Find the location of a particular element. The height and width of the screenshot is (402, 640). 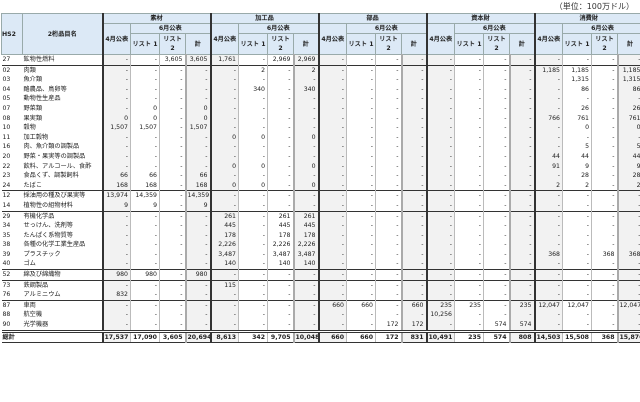

value-cell: 761 is located at coordinates (577, 118).